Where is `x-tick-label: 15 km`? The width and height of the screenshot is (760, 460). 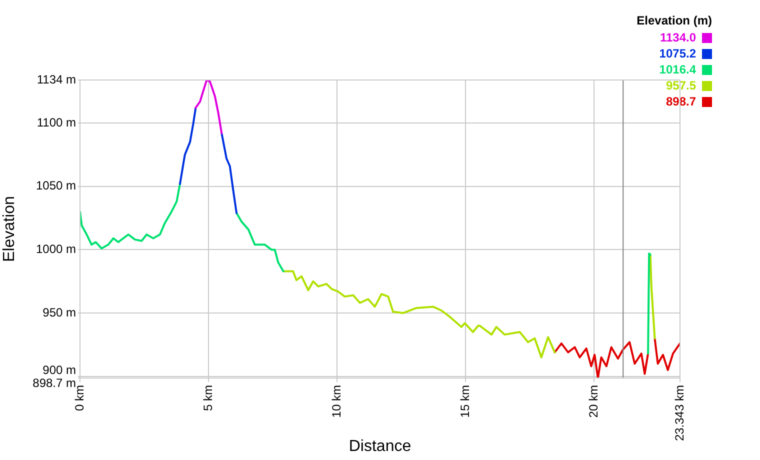 x-tick-label: 15 km is located at coordinates (465, 401).